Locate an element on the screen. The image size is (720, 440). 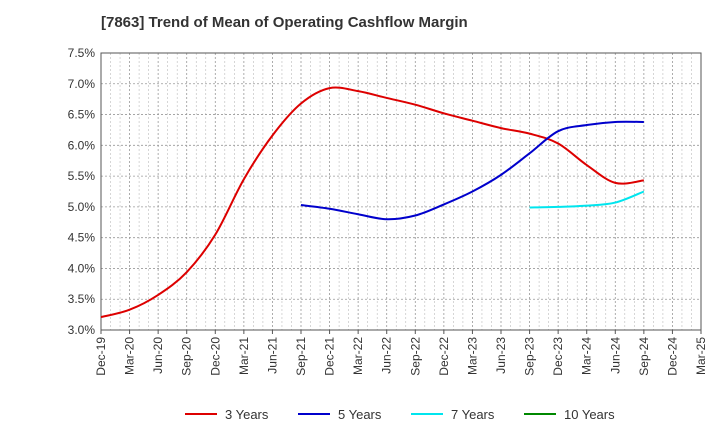
x-tick-label: Mar-23 is located at coordinates (472, 356).